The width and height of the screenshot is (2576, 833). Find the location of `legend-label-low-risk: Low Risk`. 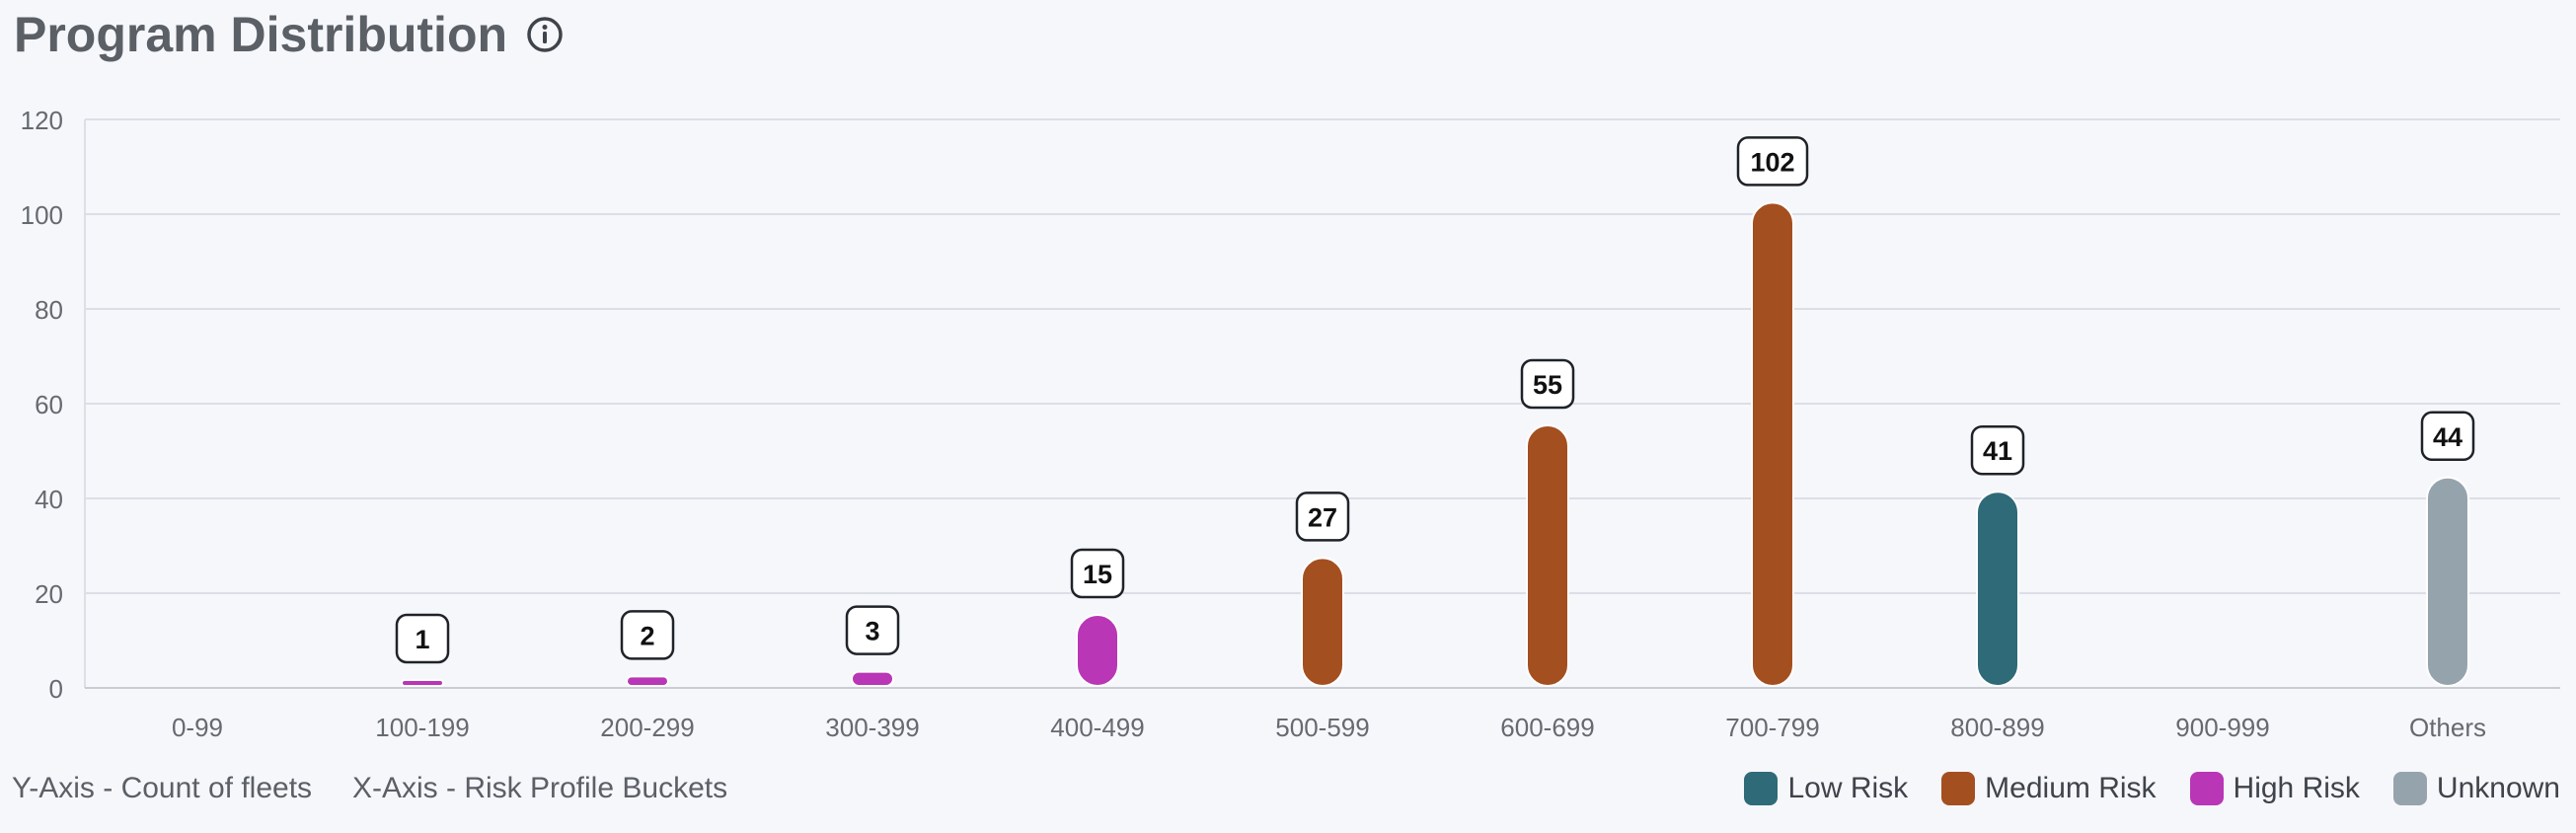

legend-label-low-risk: Low Risk is located at coordinates (1848, 788).